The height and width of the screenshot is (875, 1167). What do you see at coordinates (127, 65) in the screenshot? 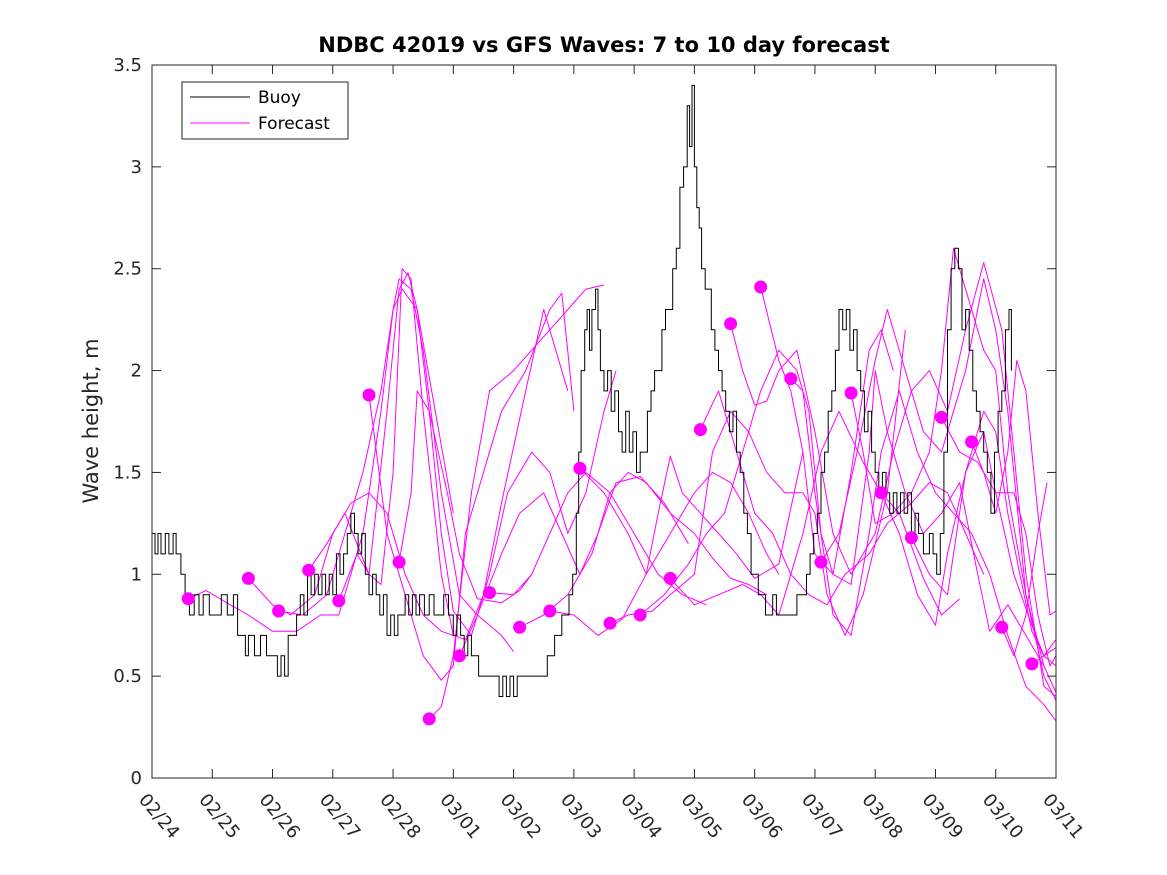
I see `y-tick-label-7: 3.5` at bounding box center [127, 65].